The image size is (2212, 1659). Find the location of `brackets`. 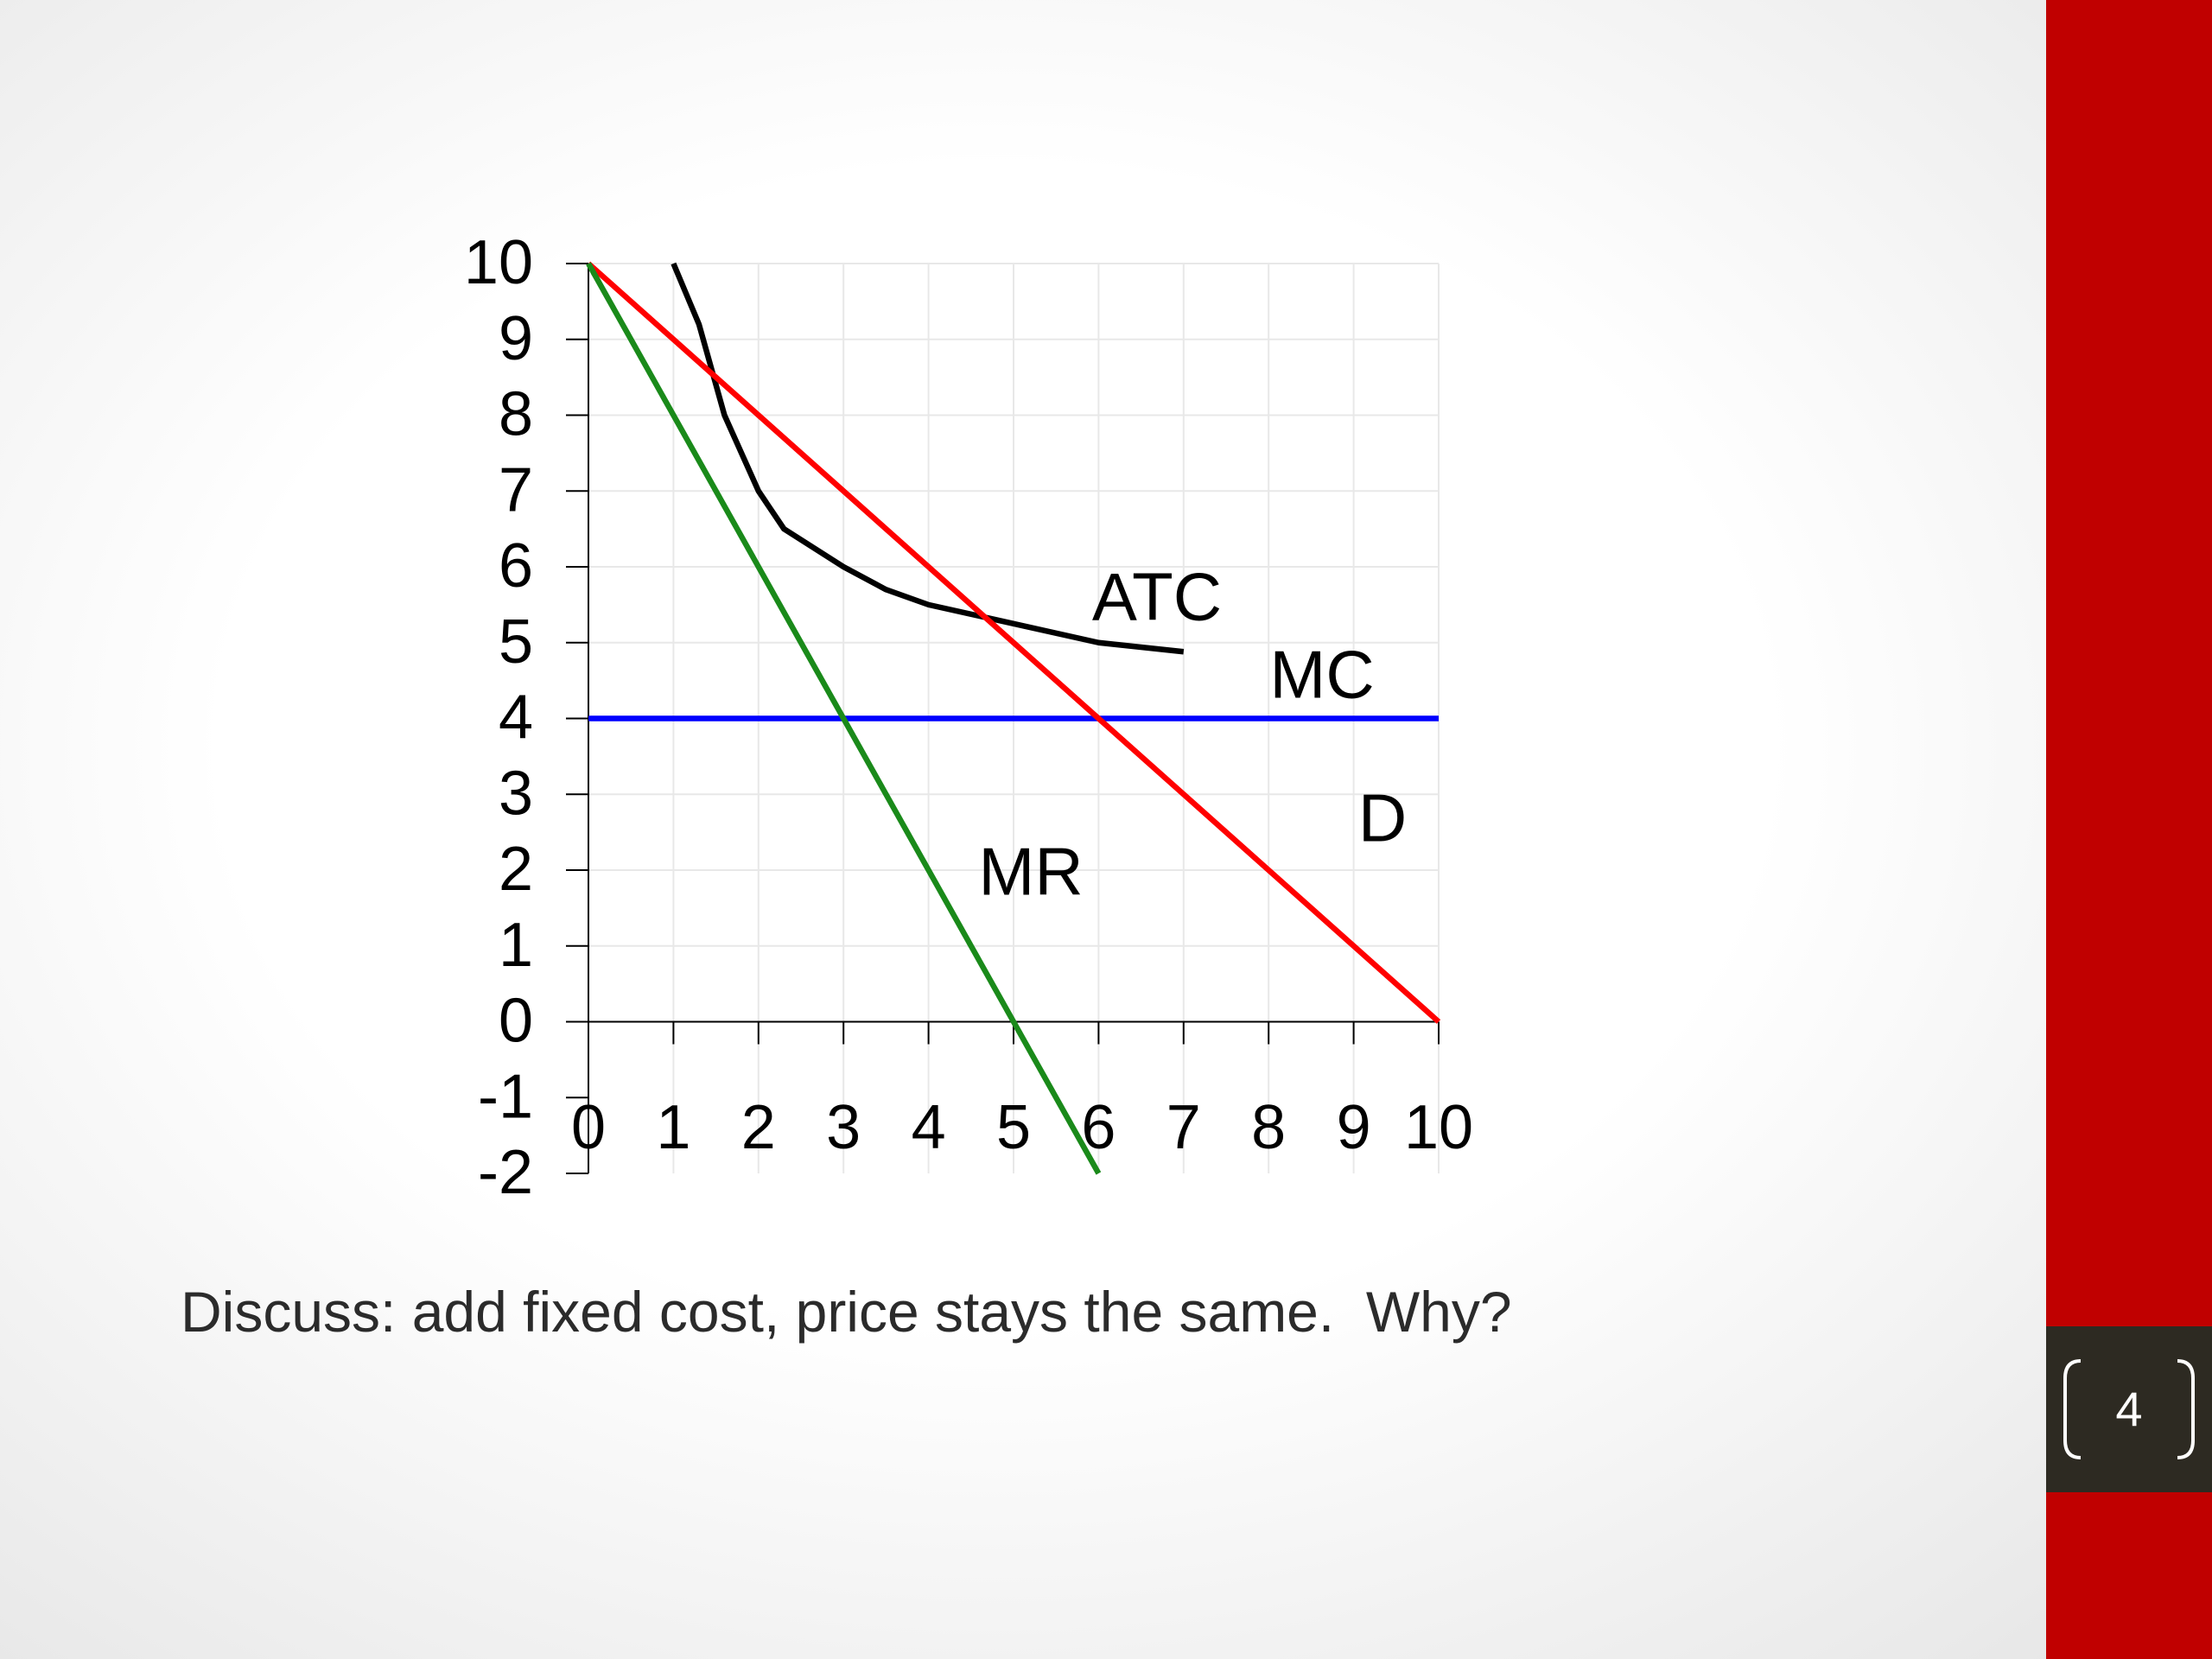

brackets is located at coordinates (2129, 1409).